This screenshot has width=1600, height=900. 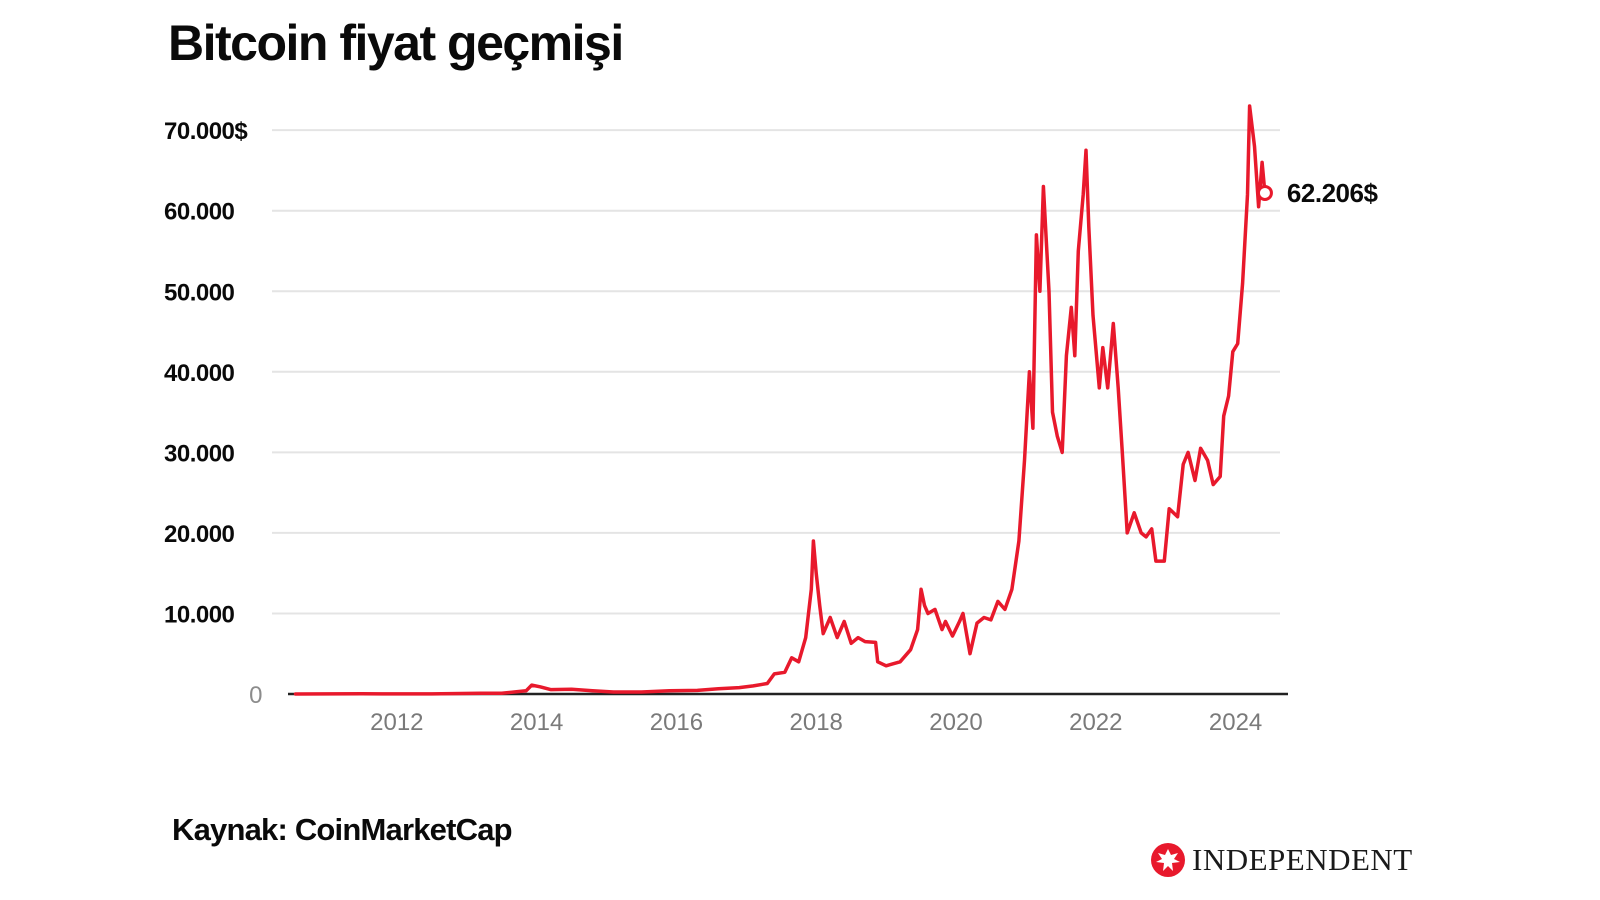 I want to click on chart-title: Bitcoin fiyat geçmişi, so click(x=396, y=43).